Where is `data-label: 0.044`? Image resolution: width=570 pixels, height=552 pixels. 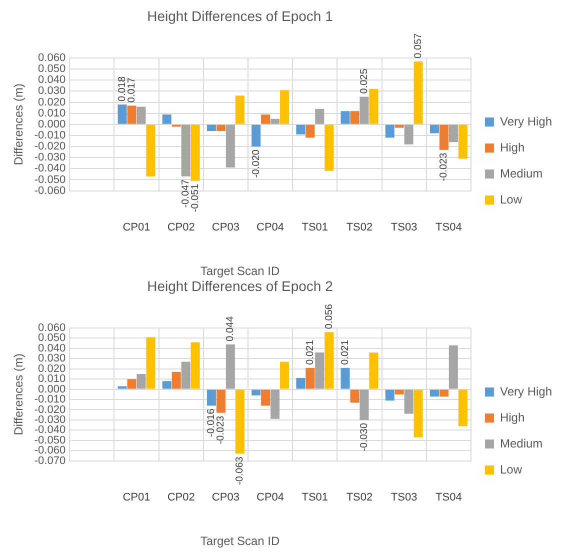 data-label: 0.044 is located at coordinates (230, 329).